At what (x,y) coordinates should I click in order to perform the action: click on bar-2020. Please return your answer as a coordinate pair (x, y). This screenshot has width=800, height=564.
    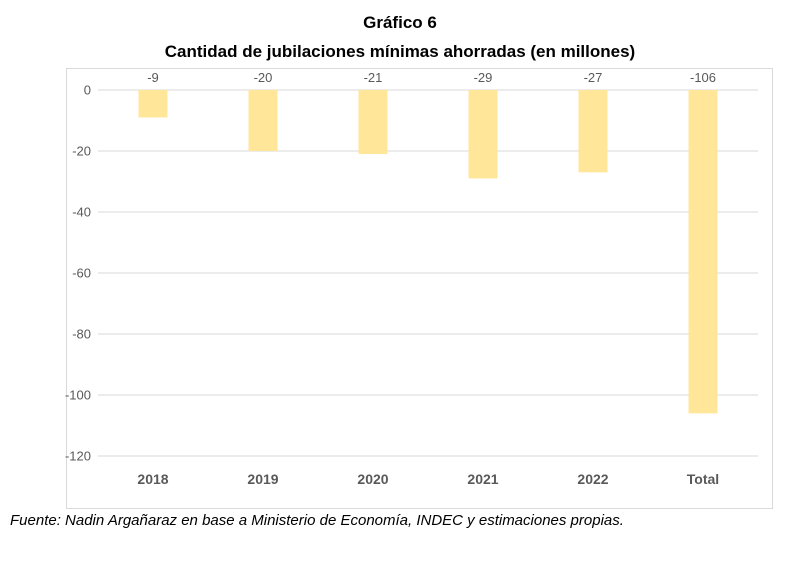
    Looking at the image, I should click on (373, 122).